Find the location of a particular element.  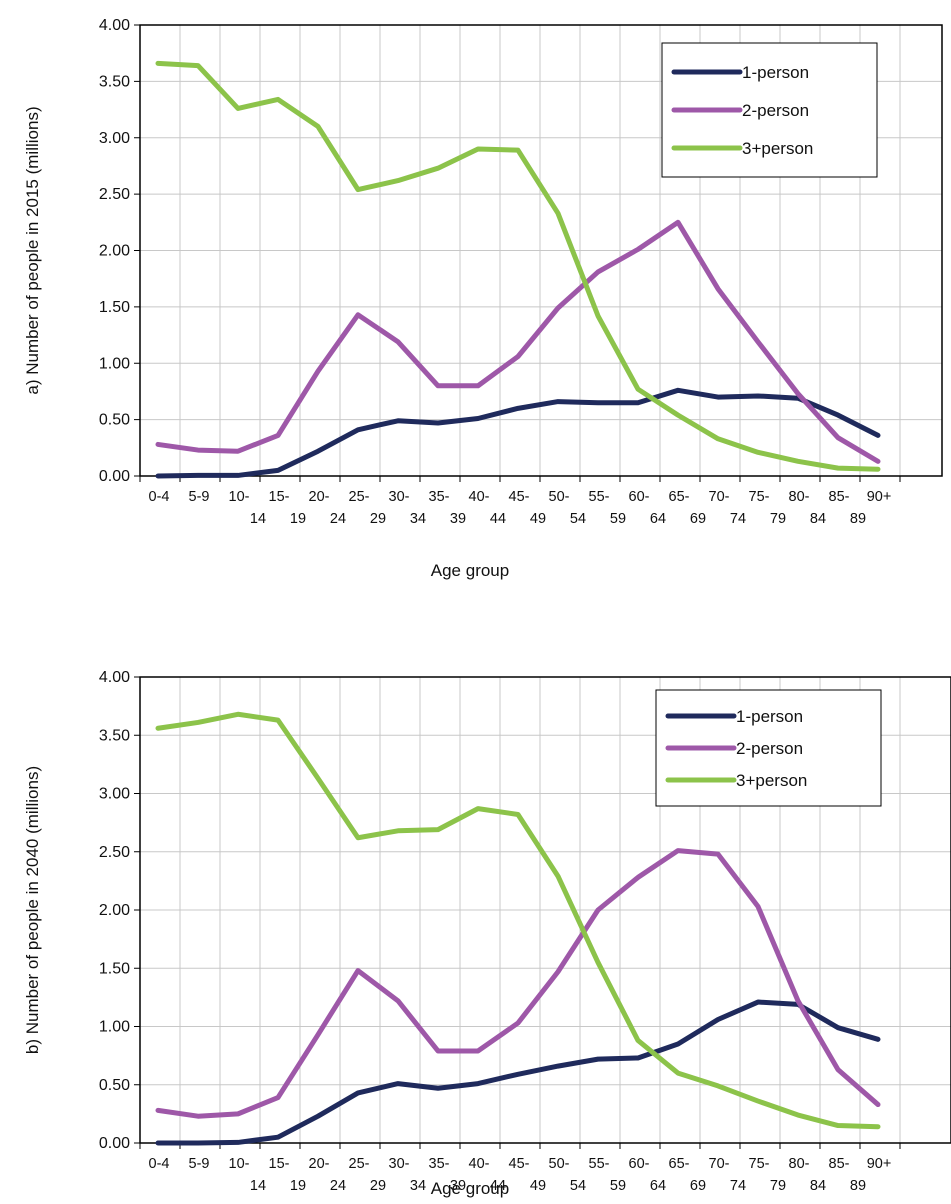

chart-b-x-tick-label-line2: 14 is located at coordinates (258, 1186).